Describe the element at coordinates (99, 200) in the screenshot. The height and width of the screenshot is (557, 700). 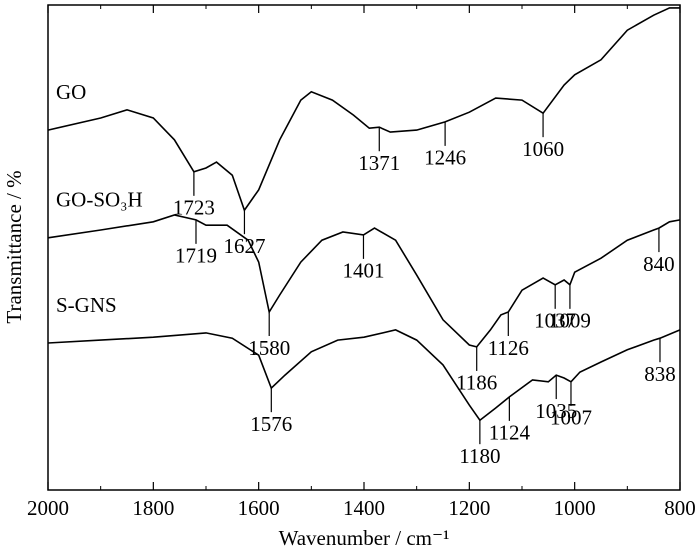
I see `series-label: GO-SO₃H` at that location.